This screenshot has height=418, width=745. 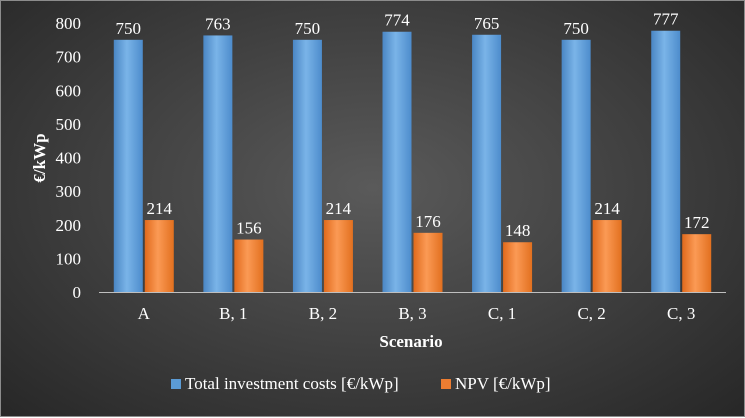 What do you see at coordinates (39, 157) in the screenshot?
I see `y-axis-title: €/kWp` at bounding box center [39, 157].